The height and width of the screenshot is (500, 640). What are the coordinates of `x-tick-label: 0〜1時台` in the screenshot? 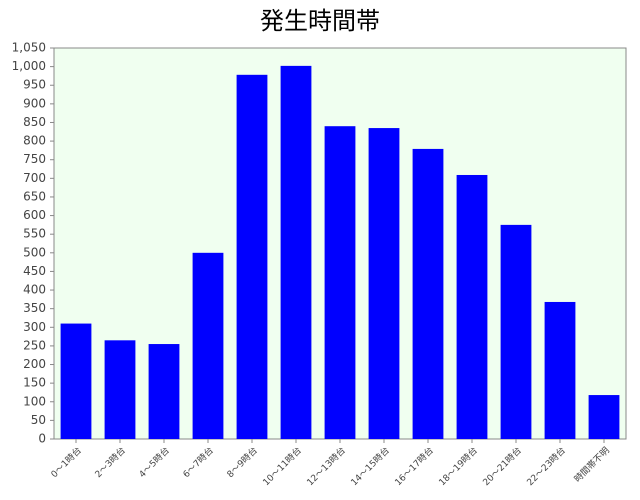 It's located at (66, 462).